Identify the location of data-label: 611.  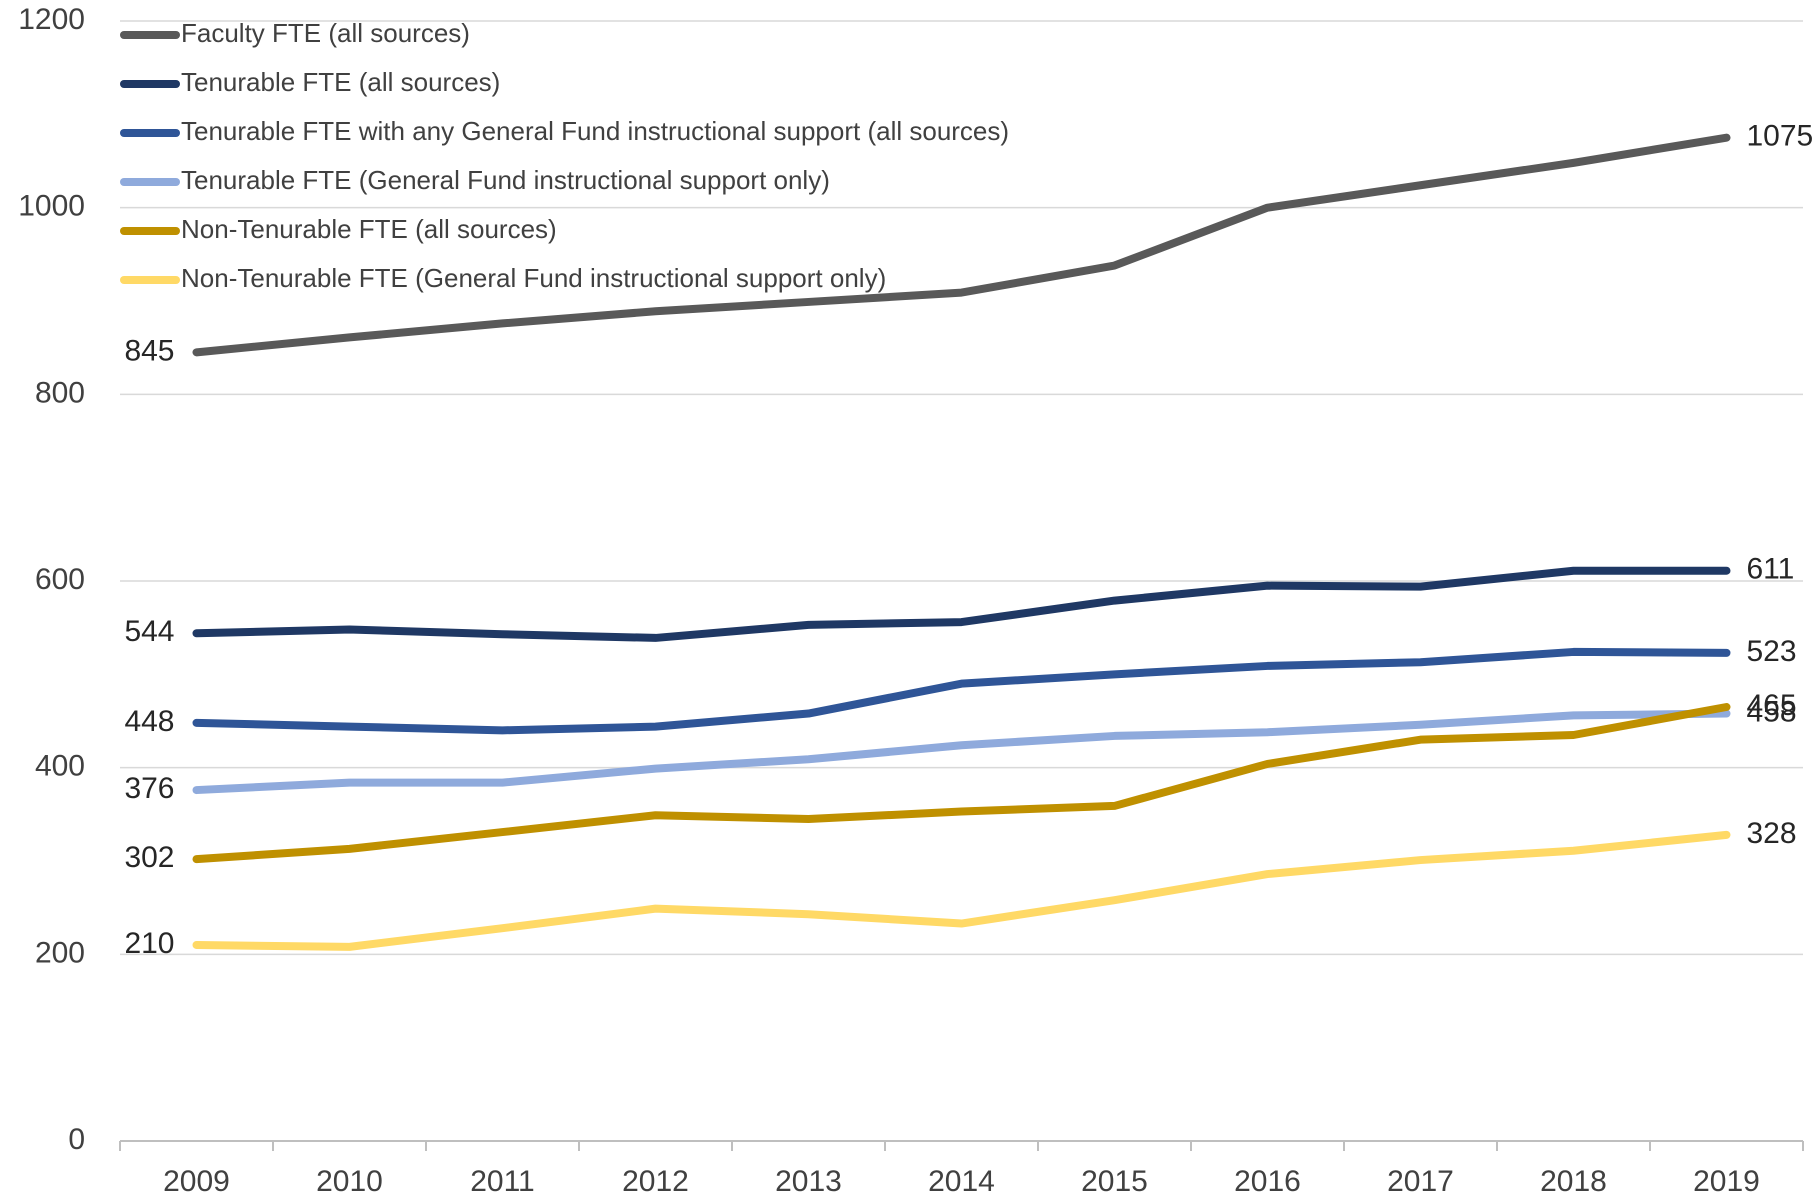
(1771, 569).